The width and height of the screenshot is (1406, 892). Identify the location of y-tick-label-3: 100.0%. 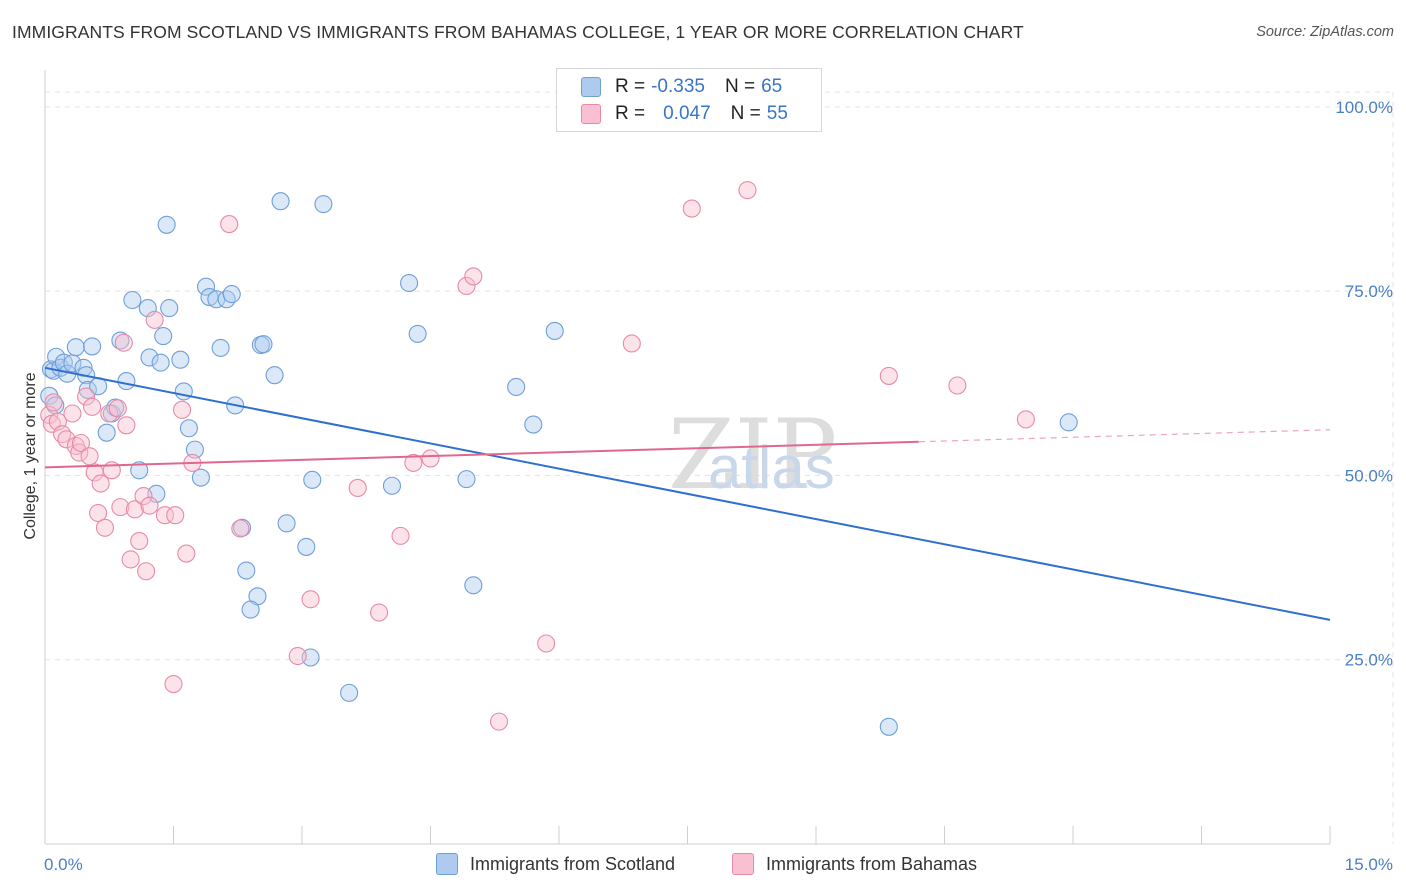
(1364, 107).